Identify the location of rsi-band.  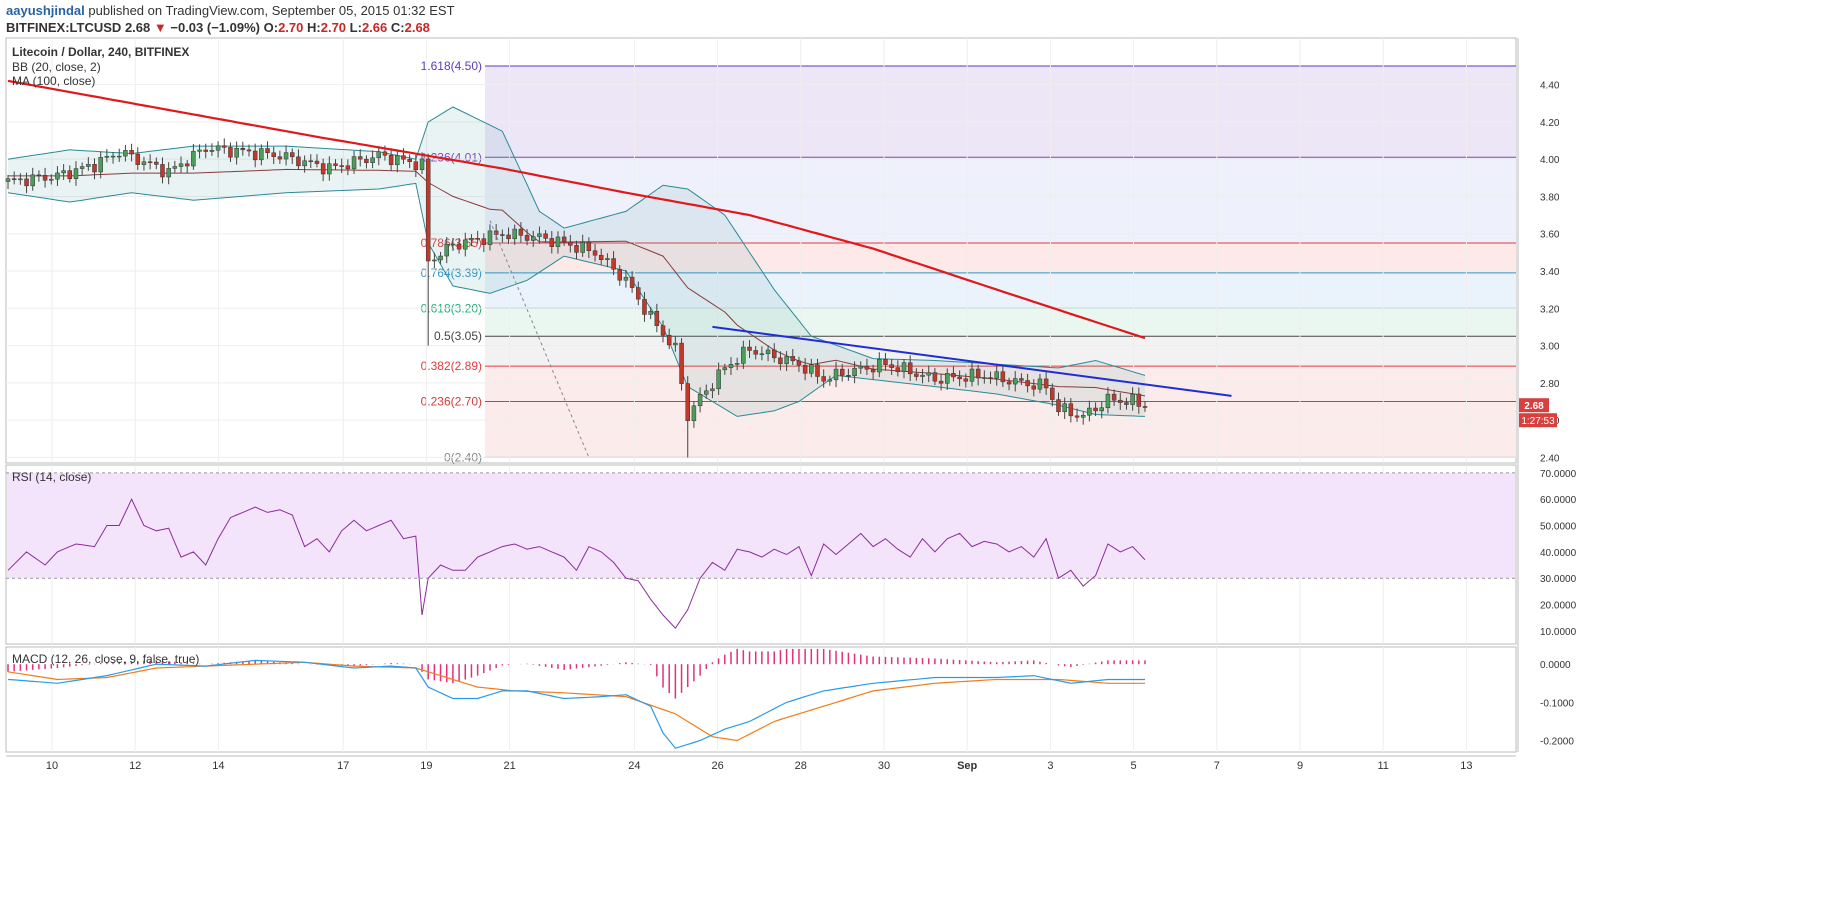
(761, 525).